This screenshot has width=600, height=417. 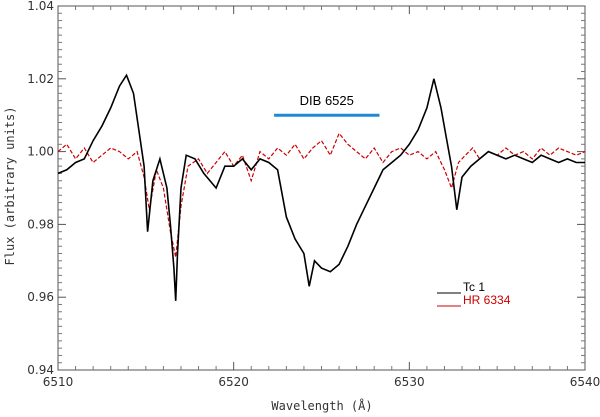 I want to click on legend: Tc 1HR 6334, so click(x=474, y=293).